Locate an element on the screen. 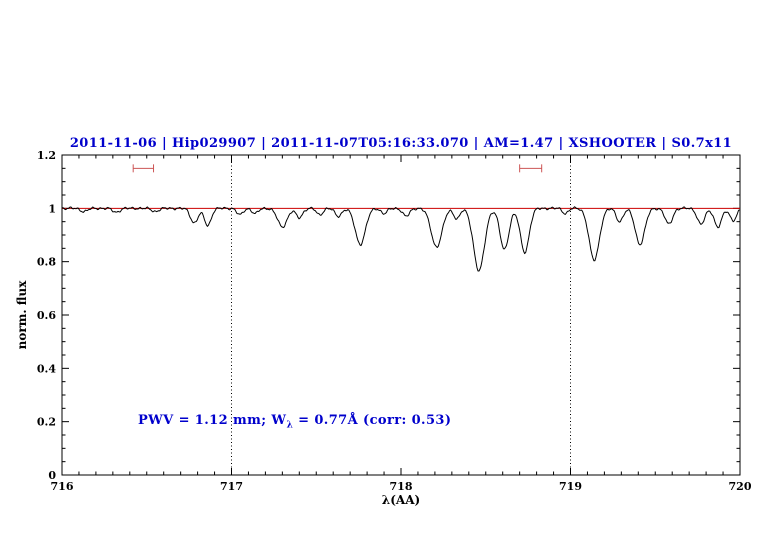  y-tick-label: 0.2 is located at coordinates (46, 422).